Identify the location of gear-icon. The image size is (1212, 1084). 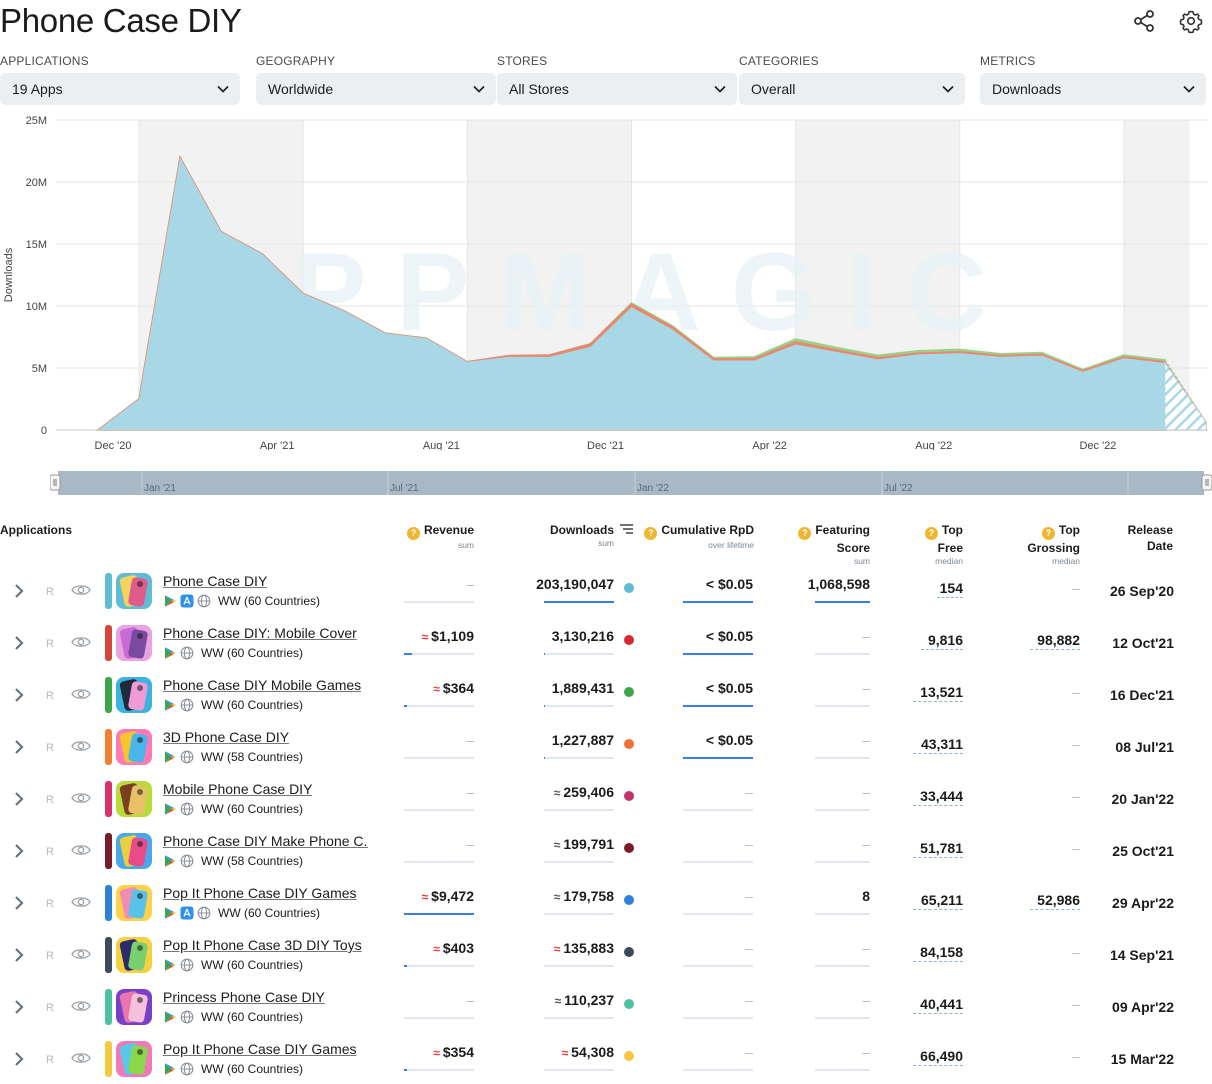
(1191, 21).